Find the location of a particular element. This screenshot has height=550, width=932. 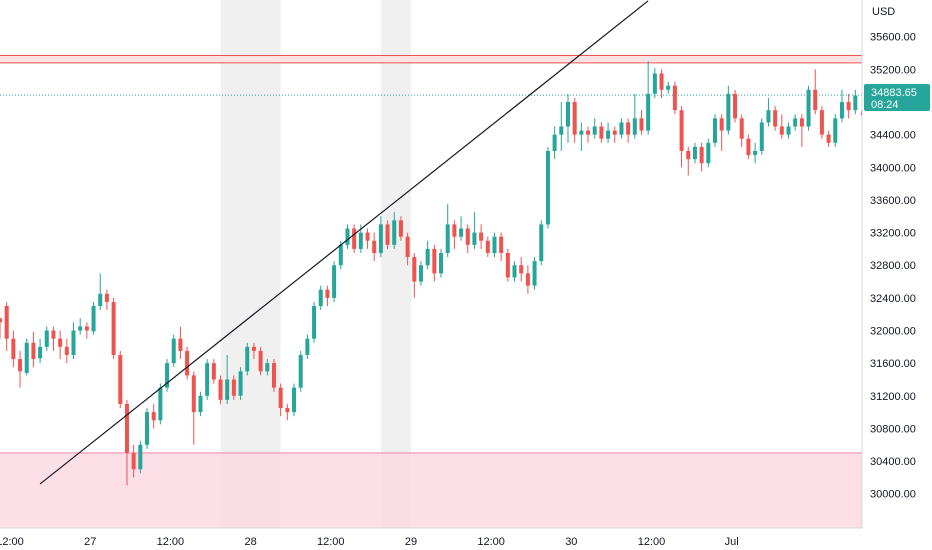

price-tick-label: 30400.00 is located at coordinates (893, 462).